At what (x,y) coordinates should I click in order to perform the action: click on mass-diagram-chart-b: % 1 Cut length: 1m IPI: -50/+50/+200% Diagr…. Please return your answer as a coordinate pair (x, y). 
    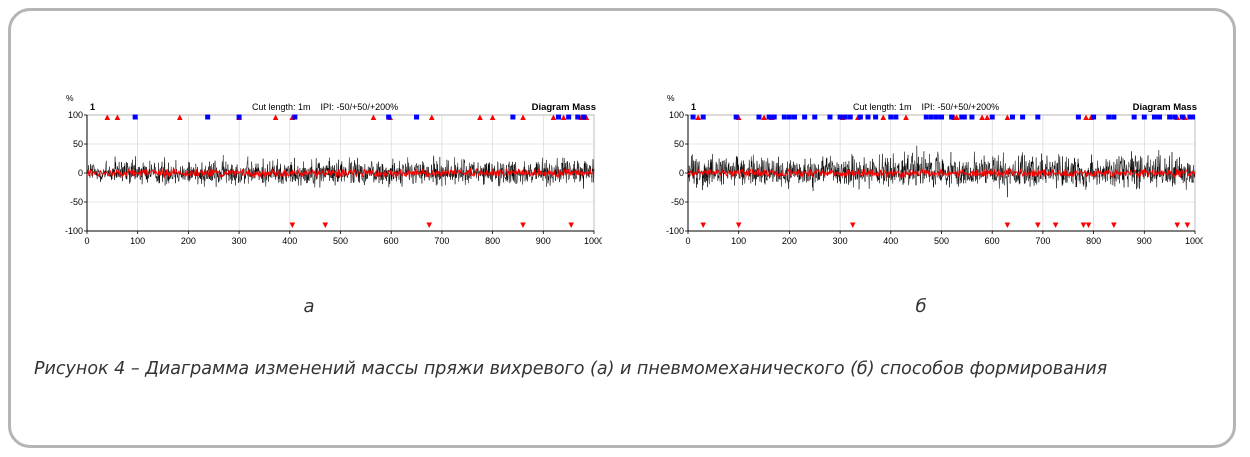
    Looking at the image, I should click on (934, 170).